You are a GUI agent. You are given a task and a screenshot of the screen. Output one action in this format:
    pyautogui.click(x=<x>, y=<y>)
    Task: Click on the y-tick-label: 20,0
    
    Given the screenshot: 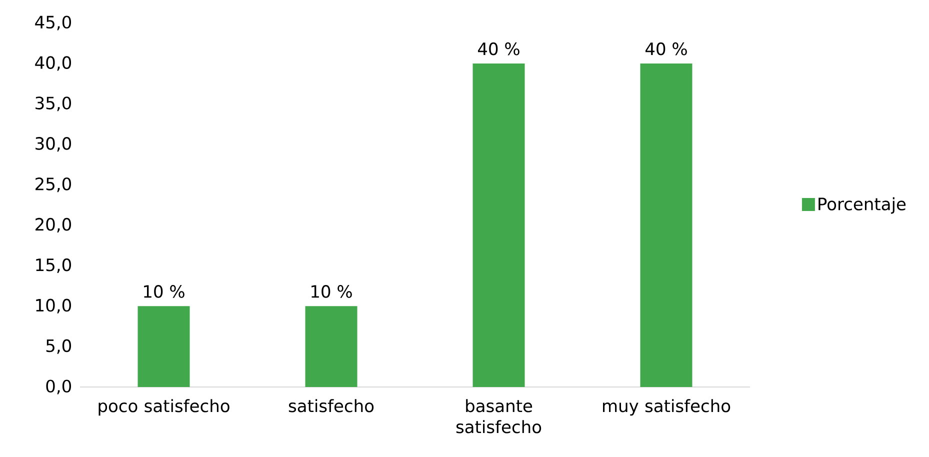 What is the action you would take?
    pyautogui.click(x=53, y=225)
    